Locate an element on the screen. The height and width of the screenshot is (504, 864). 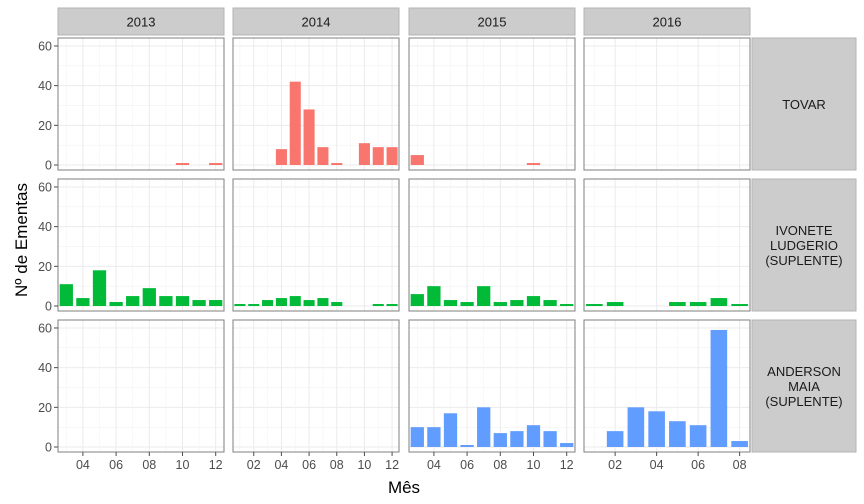
strip-top-label-2013: 2013 is located at coordinates (141, 22).